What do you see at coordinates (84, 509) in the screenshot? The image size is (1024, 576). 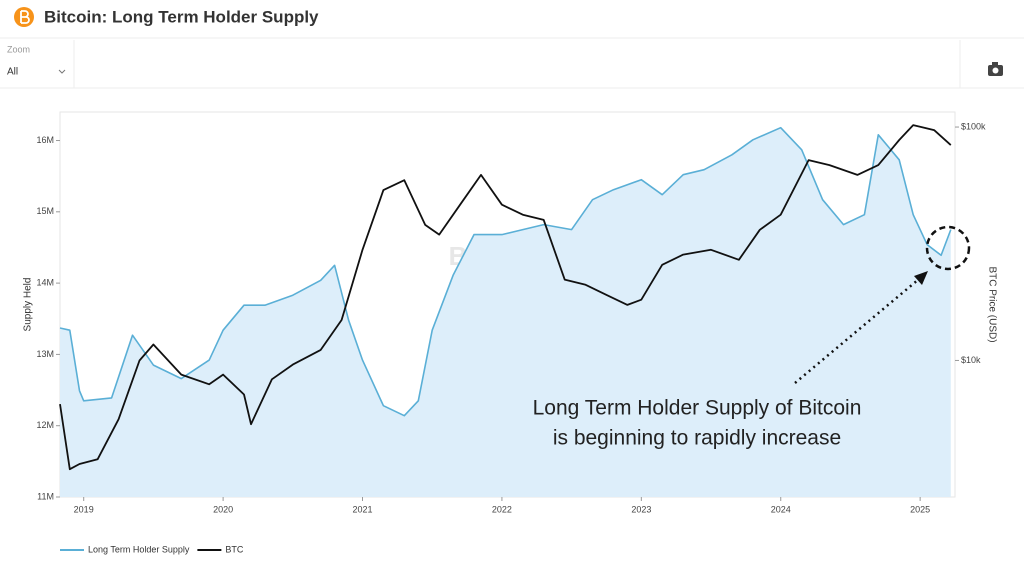 I see `x-tick-label: 2019` at bounding box center [84, 509].